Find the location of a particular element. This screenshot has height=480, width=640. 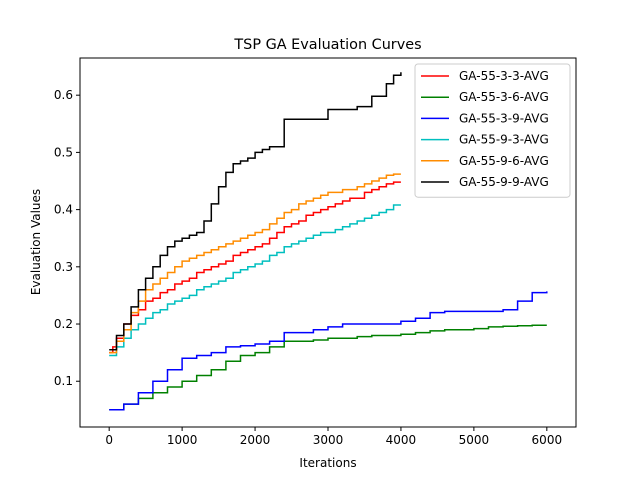

legend-entry: GA-55-9-6-AVG is located at coordinates (504, 161).